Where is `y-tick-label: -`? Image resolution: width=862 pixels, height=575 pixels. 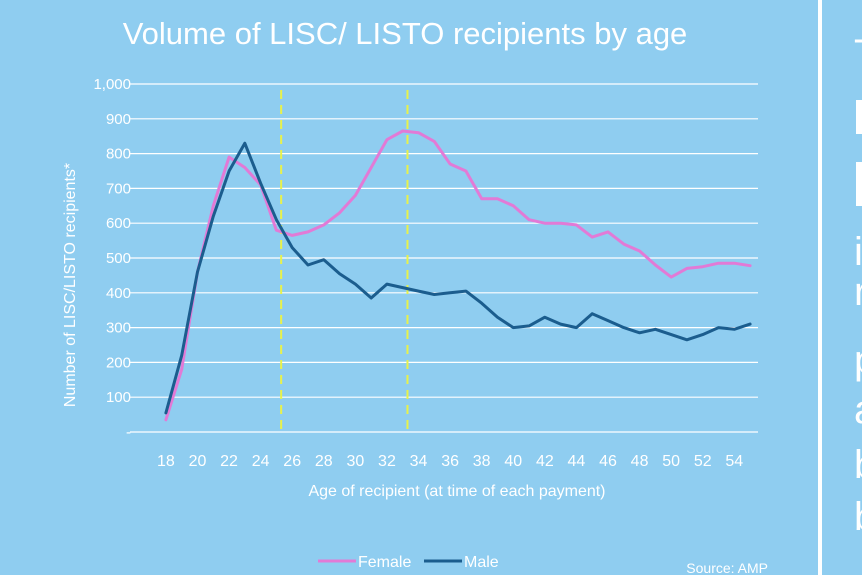
y-tick-label: - is located at coordinates (128, 432).